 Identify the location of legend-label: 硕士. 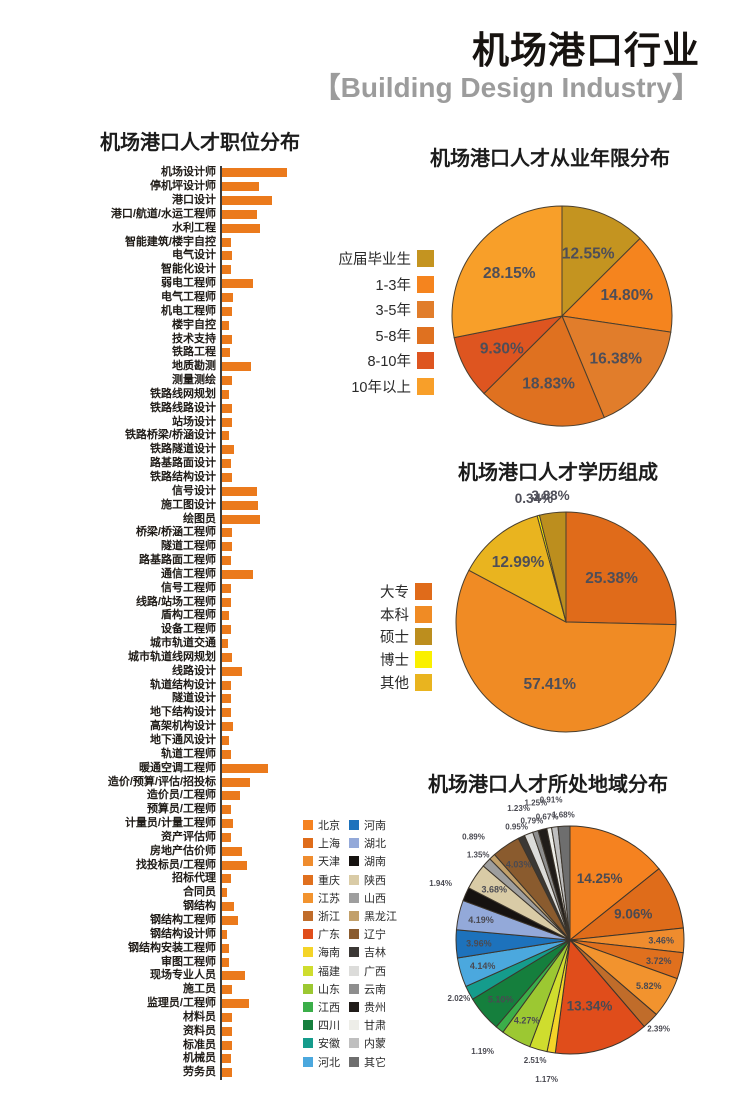
(394, 638).